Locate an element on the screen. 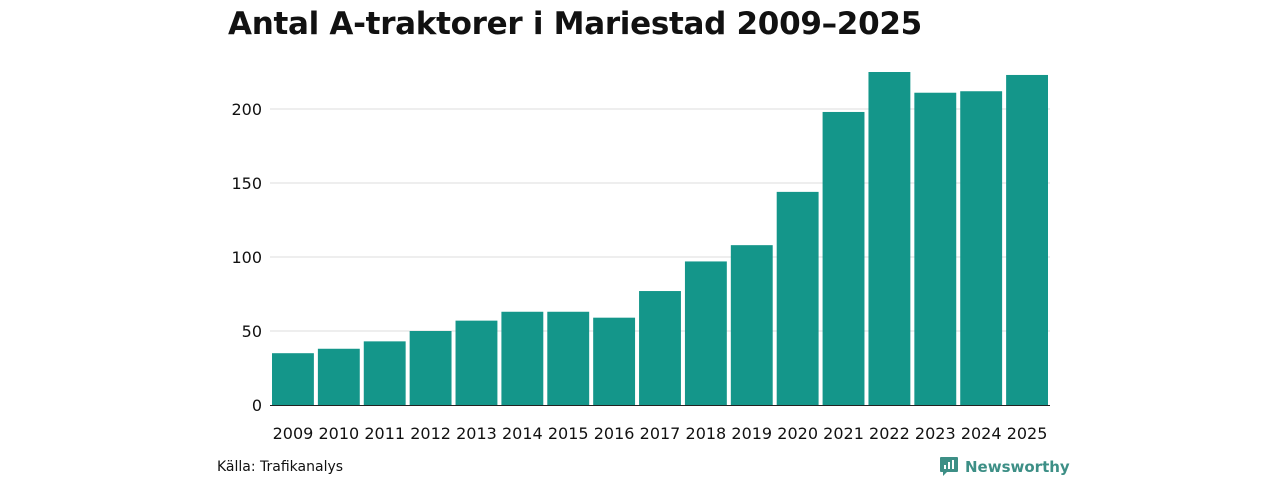 Image resolution: width=1280 pixels, height=480 pixels. x-tick-label: 2020 is located at coordinates (797, 433).